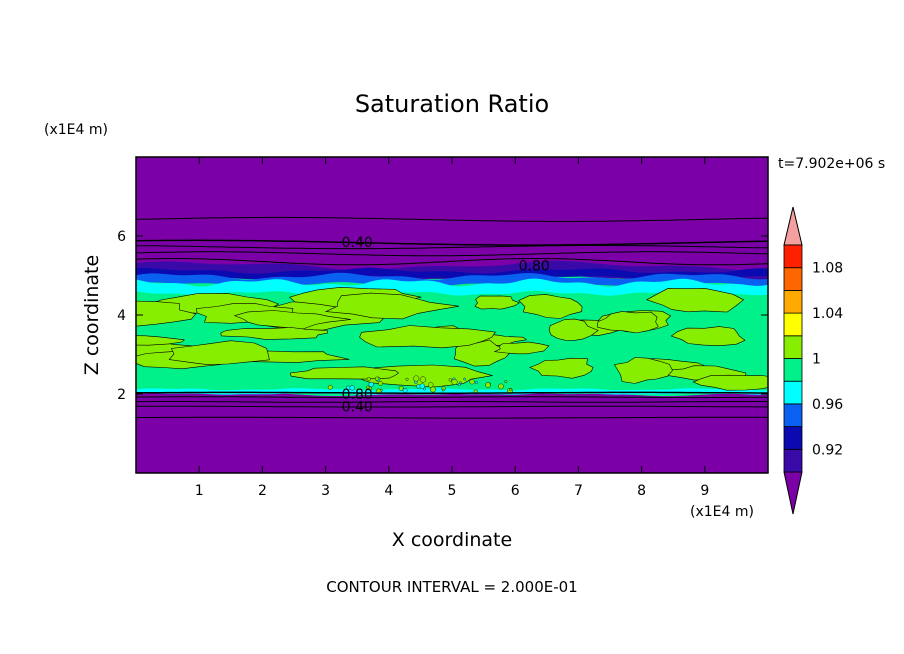 Image resolution: width=904 pixels, height=654 pixels. I want to click on x-tick-label: 9, so click(704, 491).